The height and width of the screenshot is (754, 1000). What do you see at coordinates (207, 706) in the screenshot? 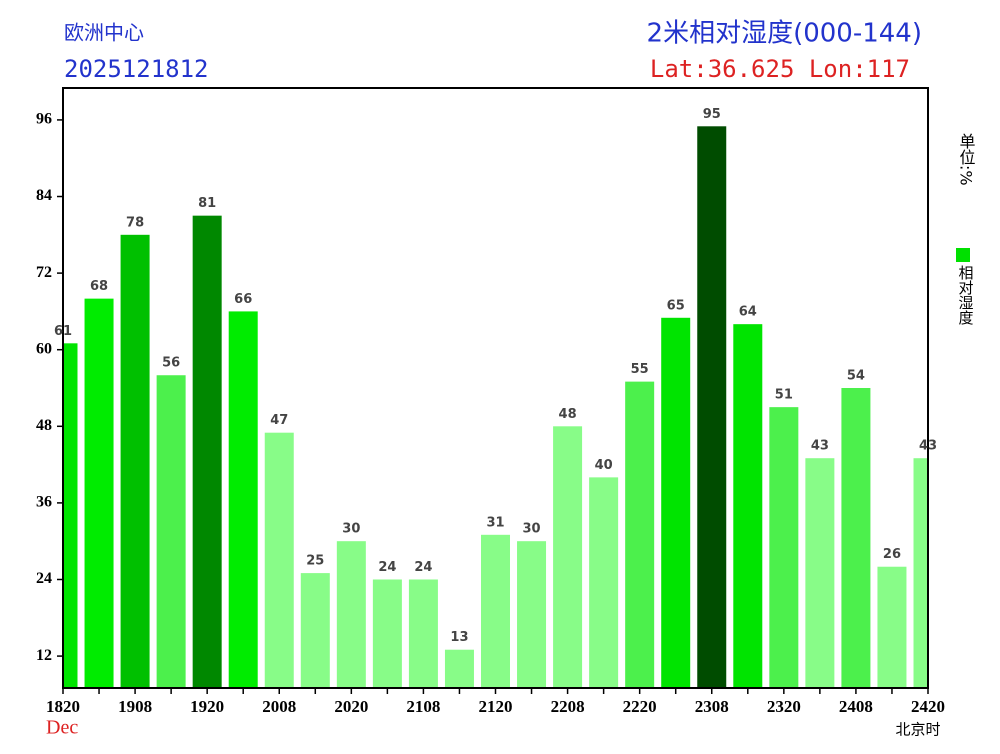
I see `x-tick-label: 1920` at bounding box center [207, 706].